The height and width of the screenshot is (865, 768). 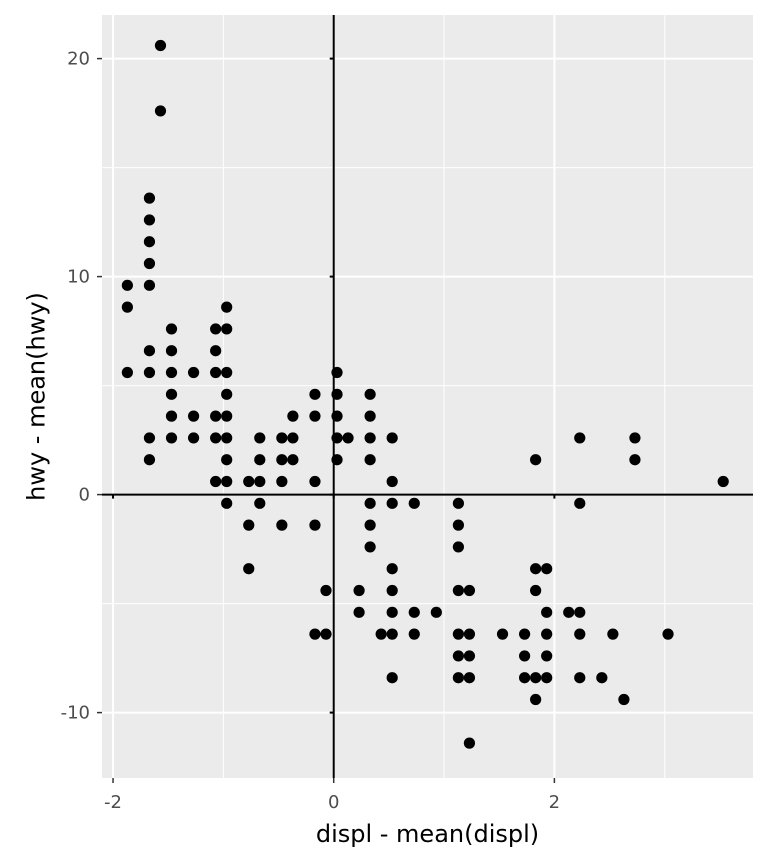 I want to click on y-tick-label: 0, so click(x=84, y=495).